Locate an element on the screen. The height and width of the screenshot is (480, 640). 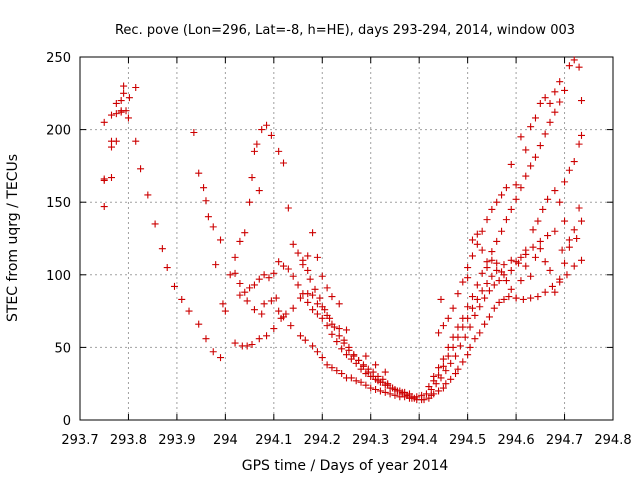
x-tick-label: 293.8 is located at coordinates (128, 440).